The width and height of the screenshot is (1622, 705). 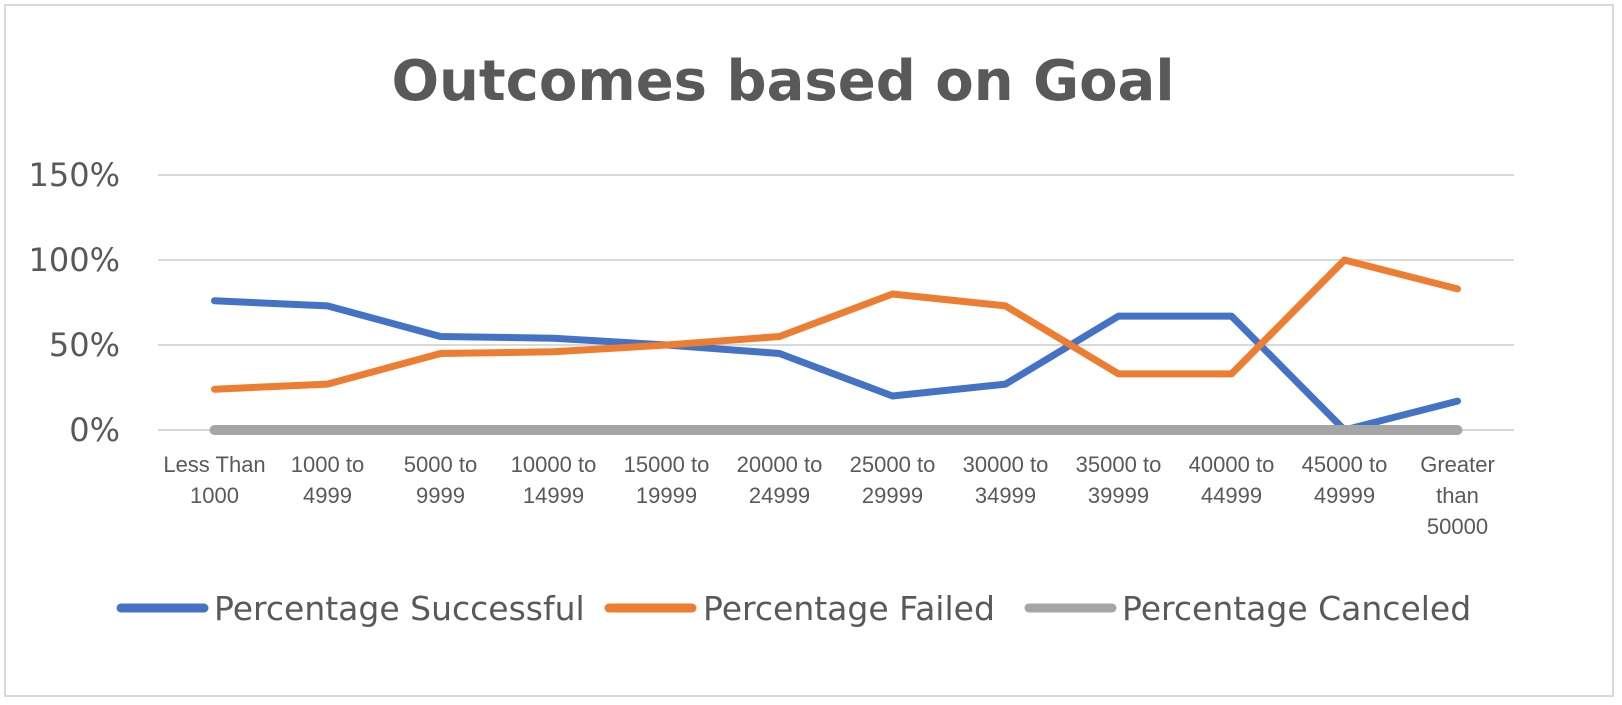 I want to click on legend-label: Percentage Failed, so click(x=849, y=608).